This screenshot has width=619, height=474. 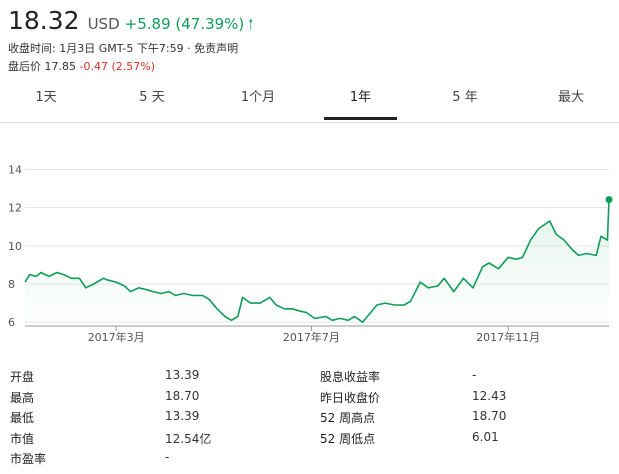 What do you see at coordinates (360, 102) in the screenshot?
I see `tab-1y: 1年` at bounding box center [360, 102].